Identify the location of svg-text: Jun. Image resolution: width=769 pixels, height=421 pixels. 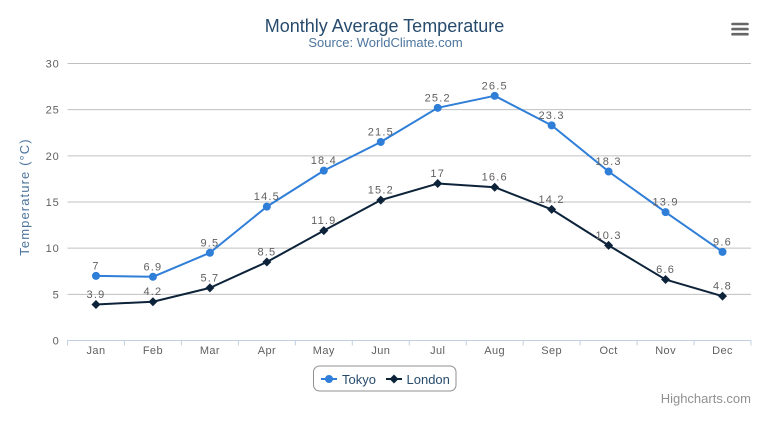
(380, 351).